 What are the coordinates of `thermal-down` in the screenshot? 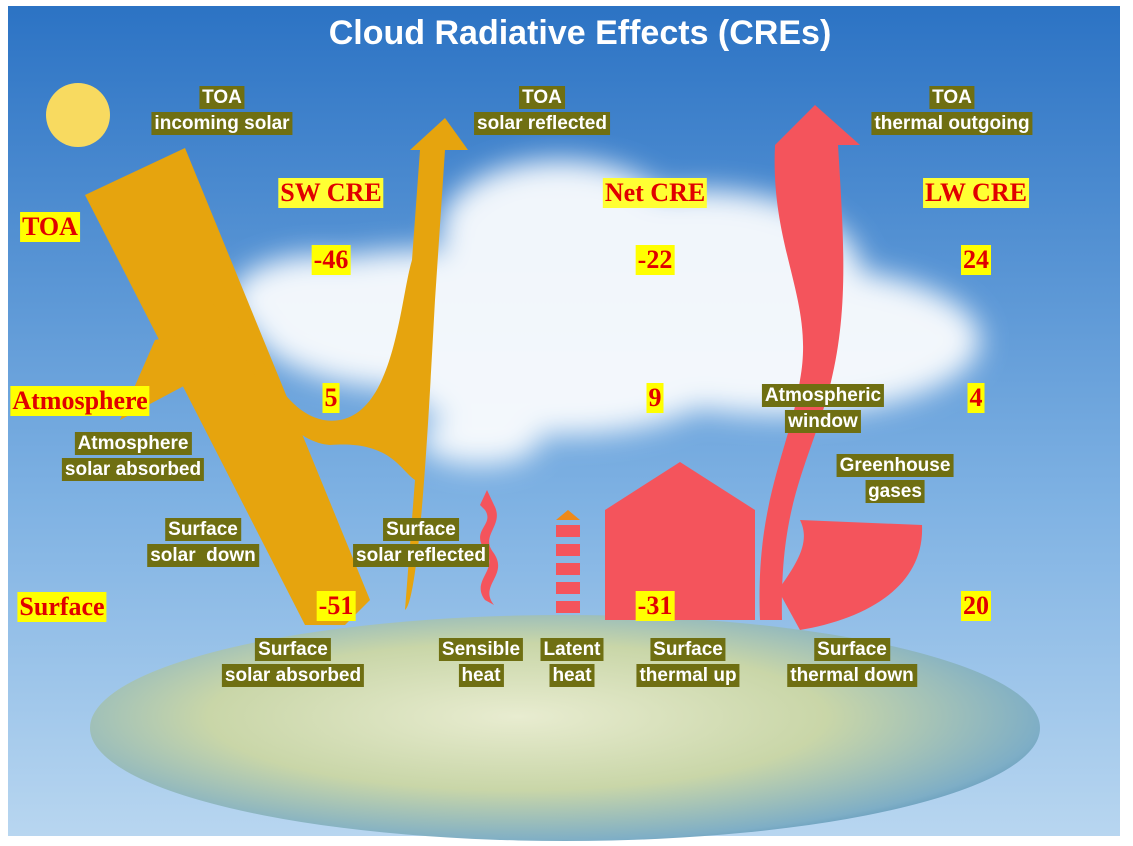 It's located at (850, 575).